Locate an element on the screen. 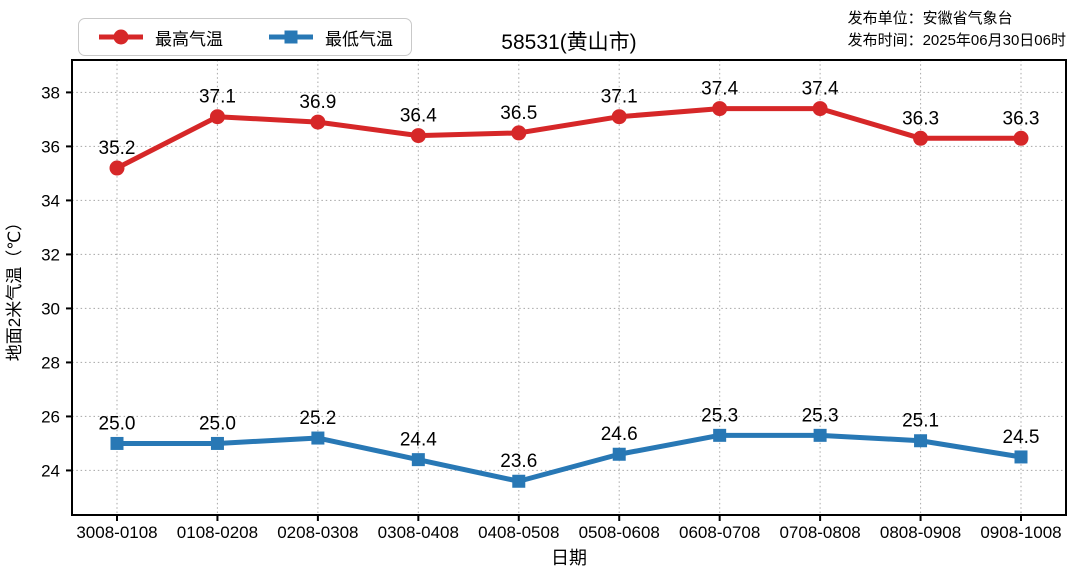 This screenshot has height=584, width=1080. svg-text: 0508-0608 is located at coordinates (619, 532).